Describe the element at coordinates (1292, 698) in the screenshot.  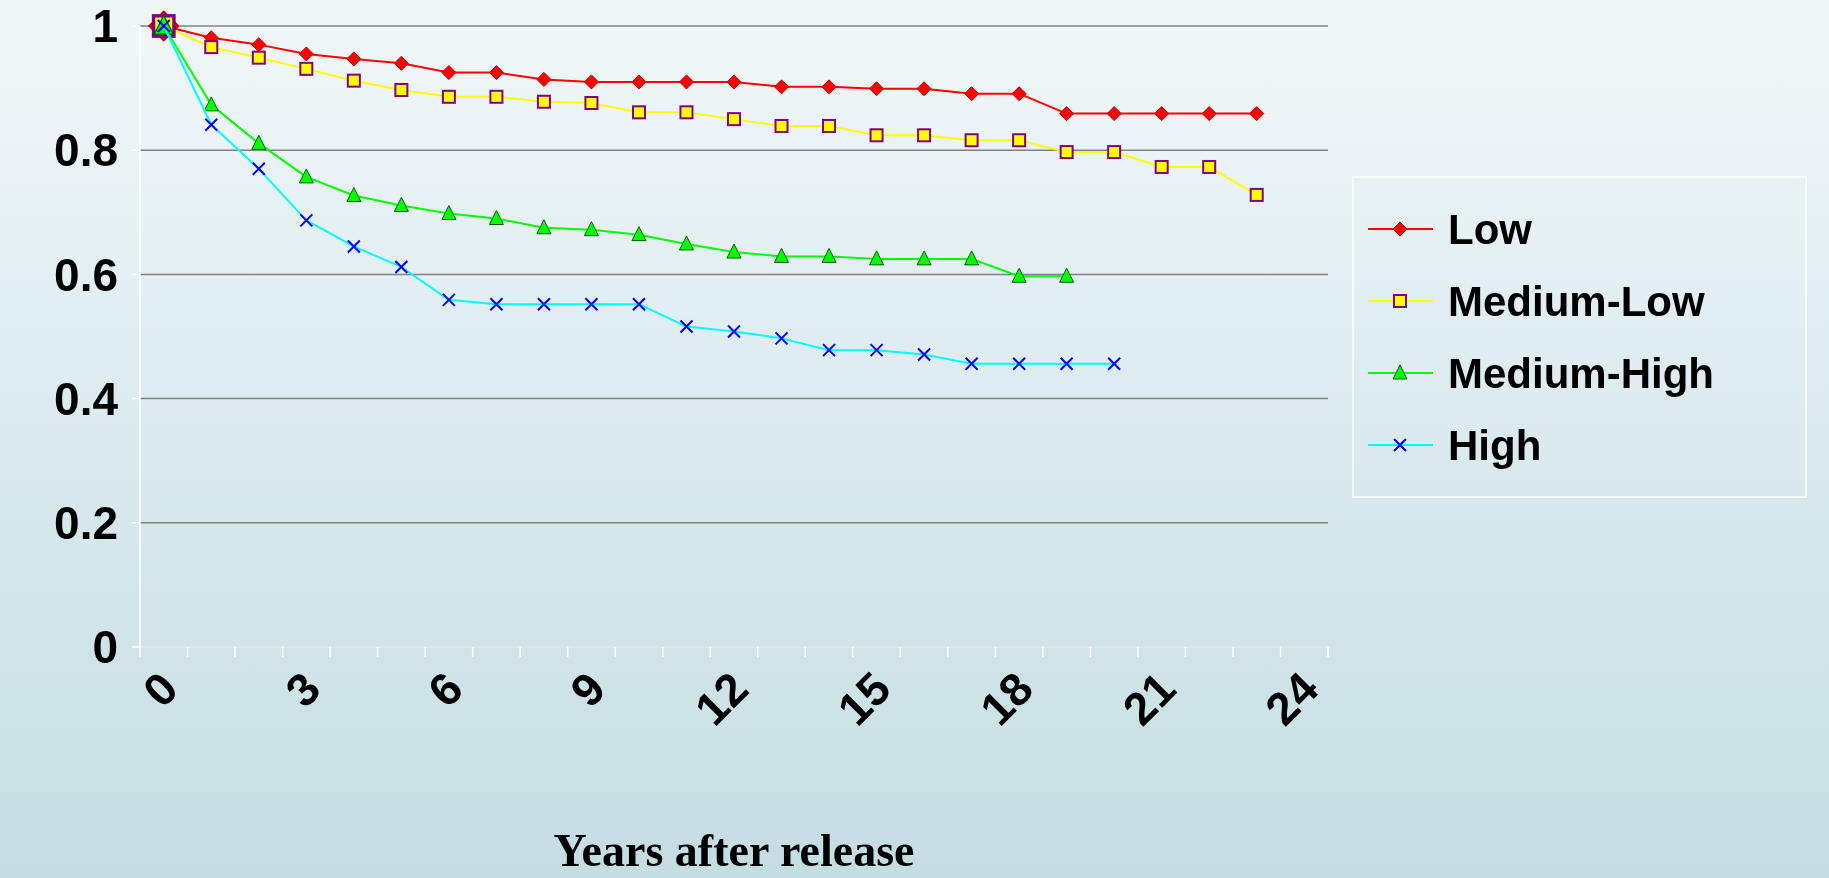
I see `x-tick-label: 24` at that location.